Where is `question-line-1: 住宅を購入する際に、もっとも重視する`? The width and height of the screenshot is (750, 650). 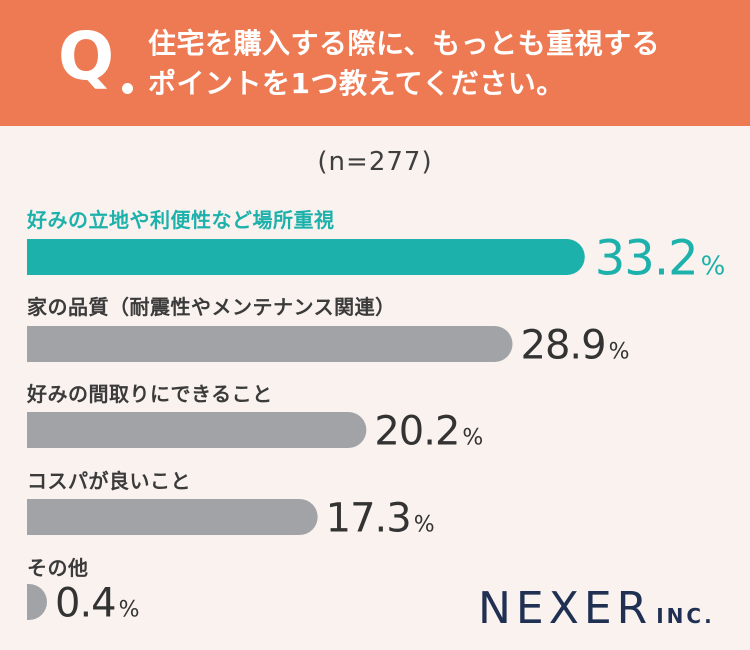
question-line-1: 住宅を購入する際に、もっとも重視する is located at coordinates (404, 43).